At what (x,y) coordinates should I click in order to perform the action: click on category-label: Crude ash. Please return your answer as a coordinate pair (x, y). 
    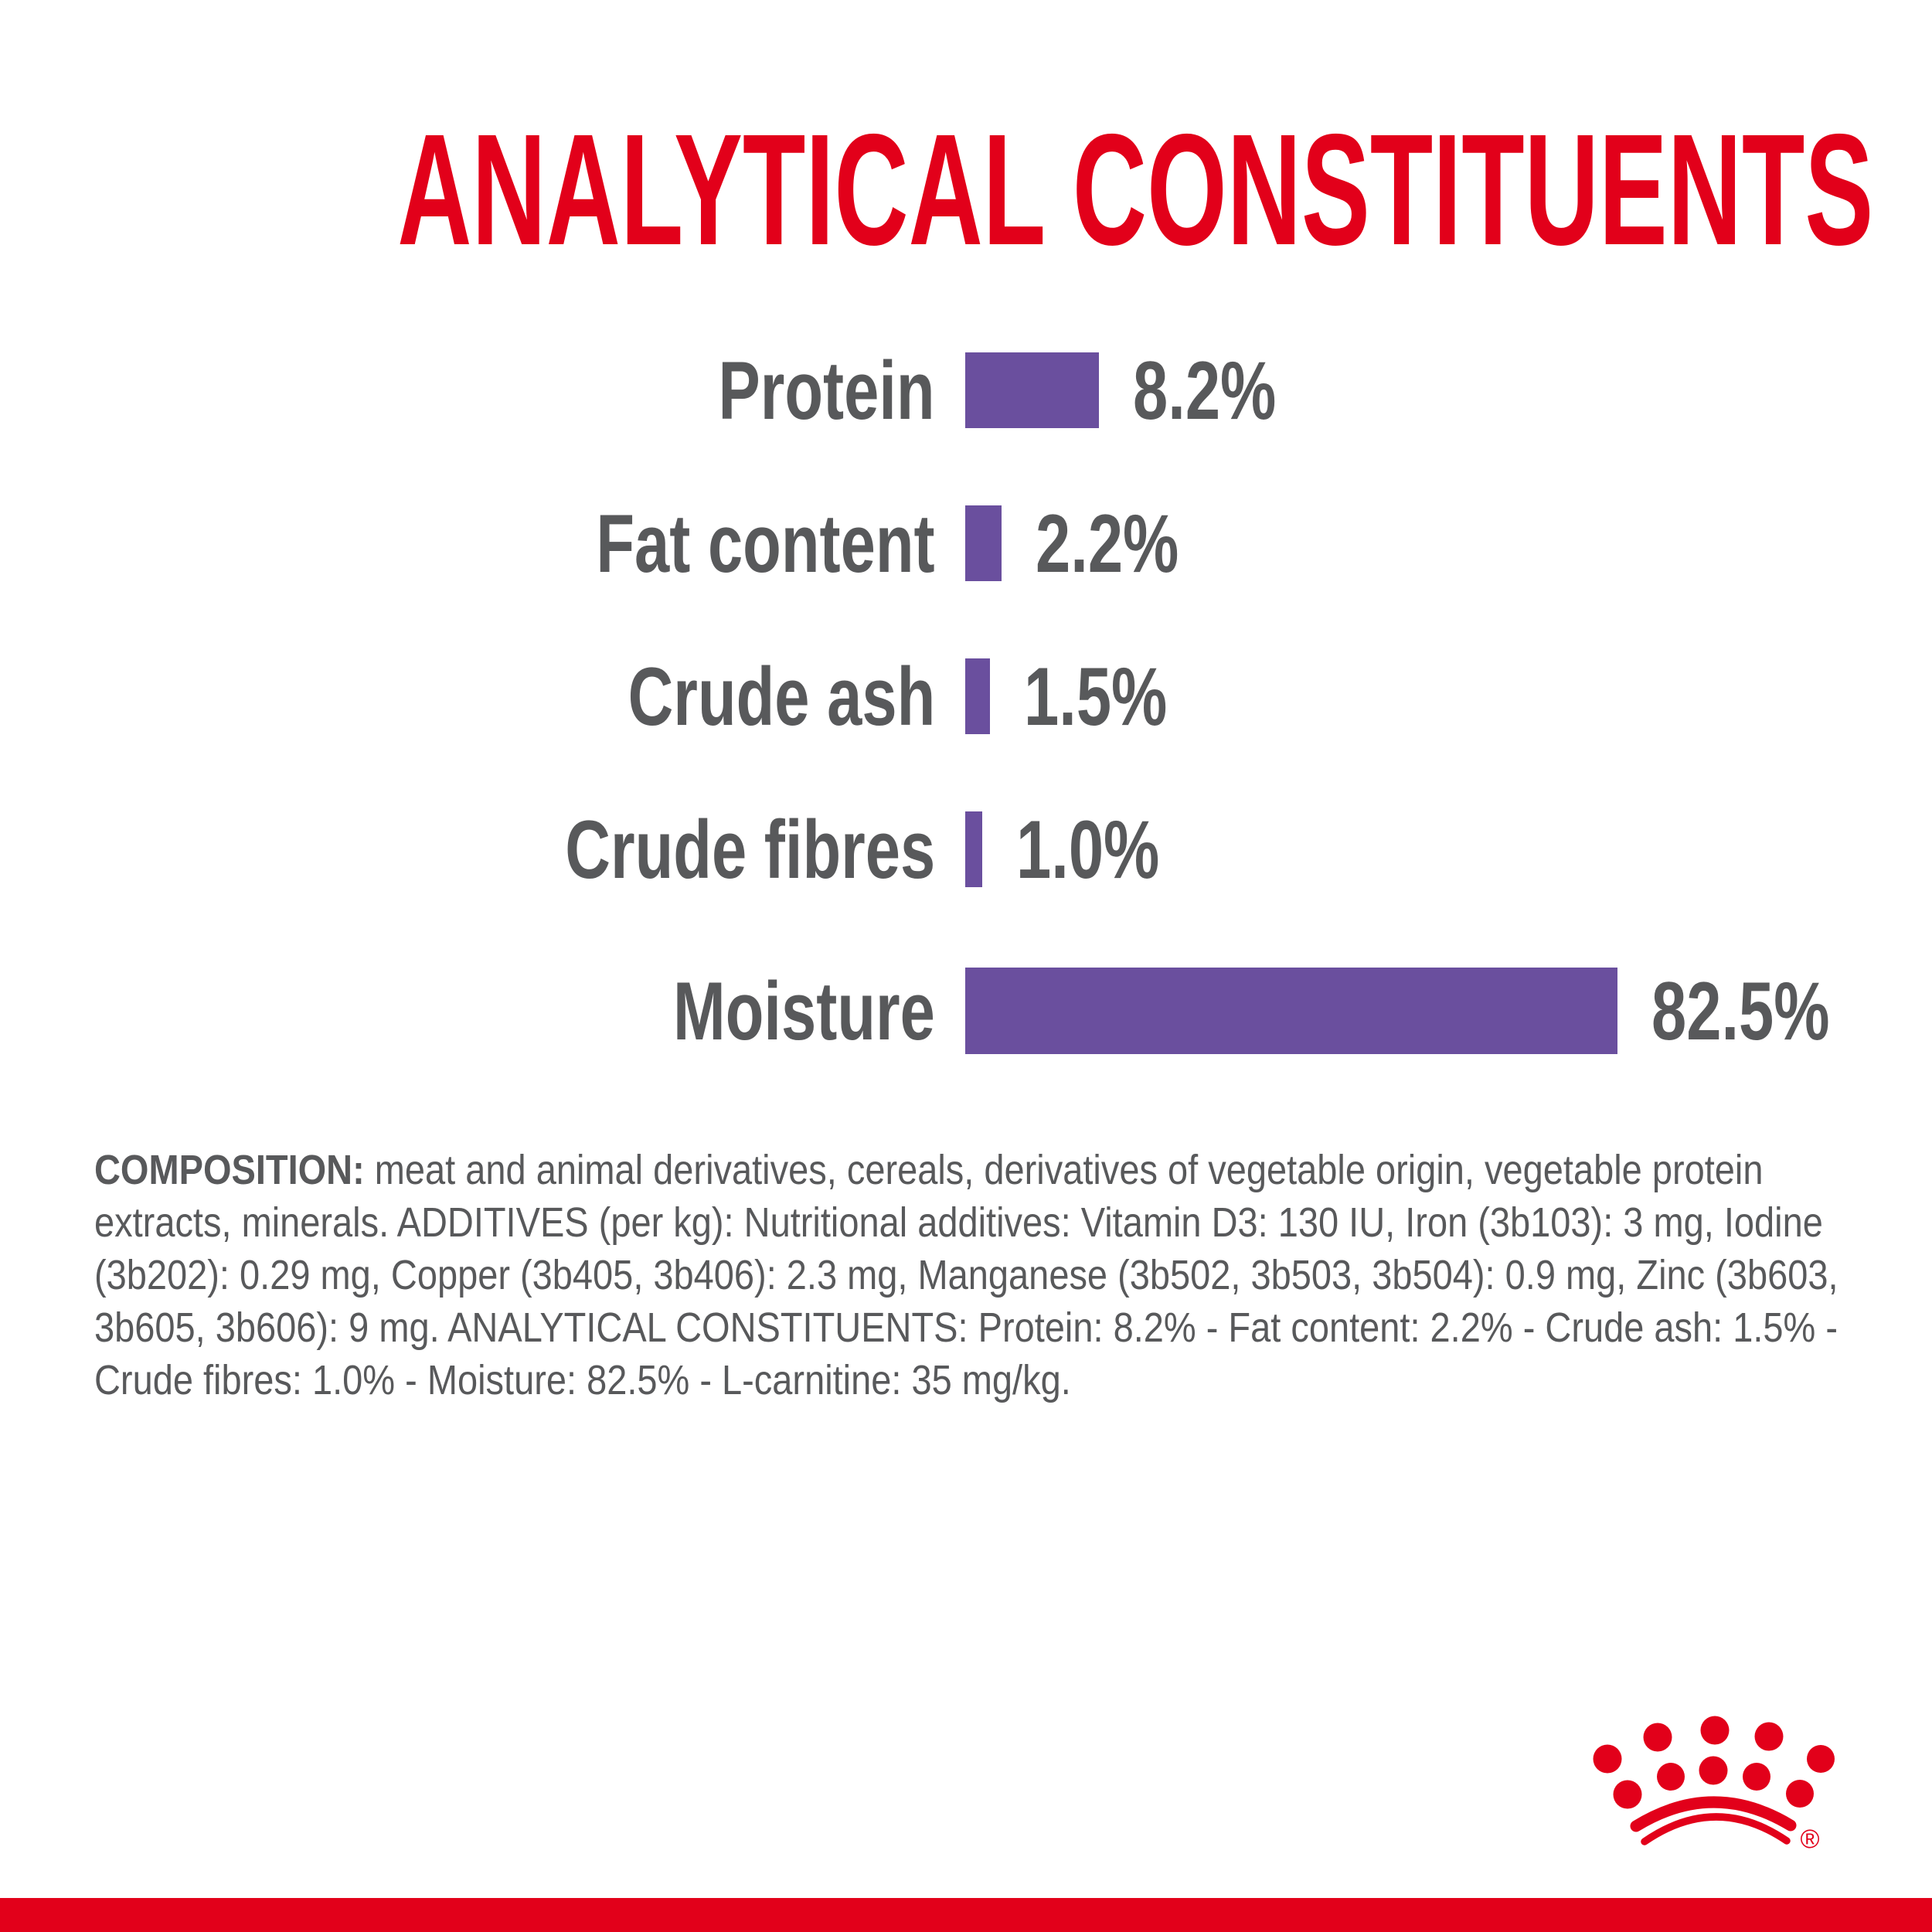
    Looking at the image, I should click on (781, 696).